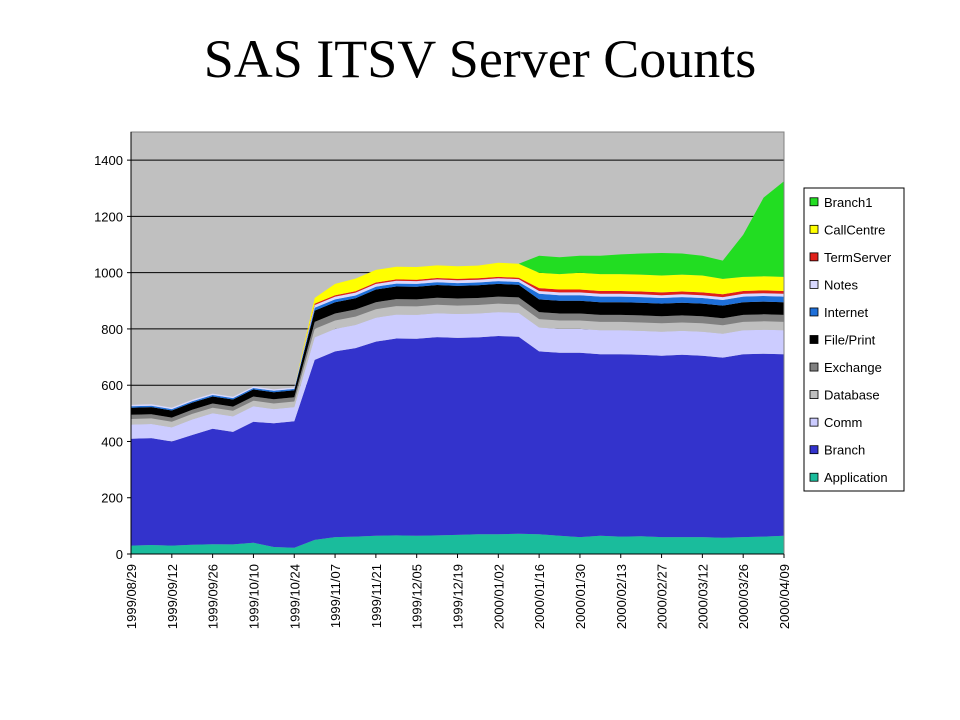 This screenshot has width=960, height=720. What do you see at coordinates (112, 385) in the screenshot?
I see `y-tick-label: 600` at bounding box center [112, 385].